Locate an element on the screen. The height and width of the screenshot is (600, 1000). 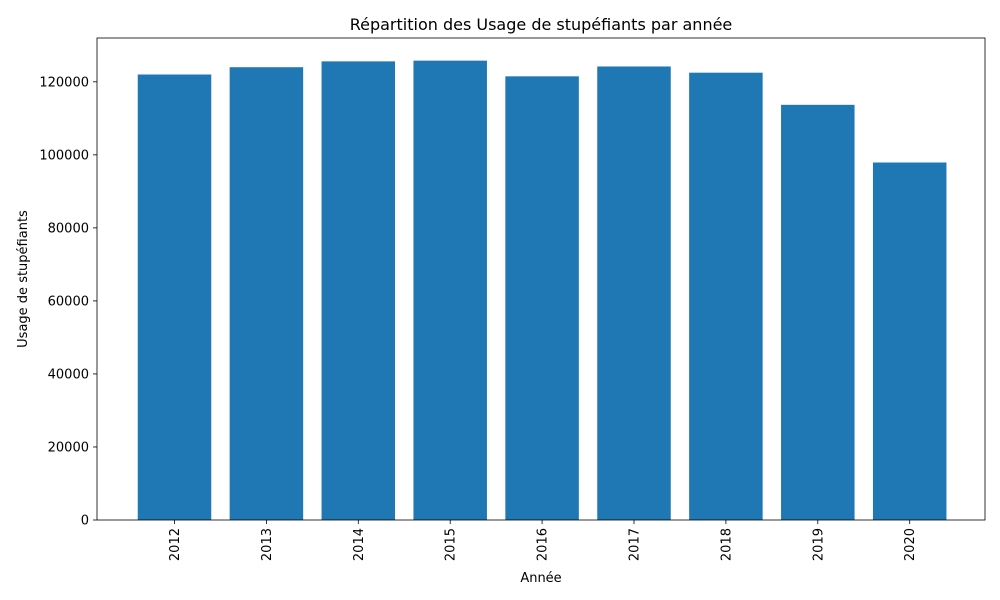
x-tick-label: 2013 is located at coordinates (267, 544).